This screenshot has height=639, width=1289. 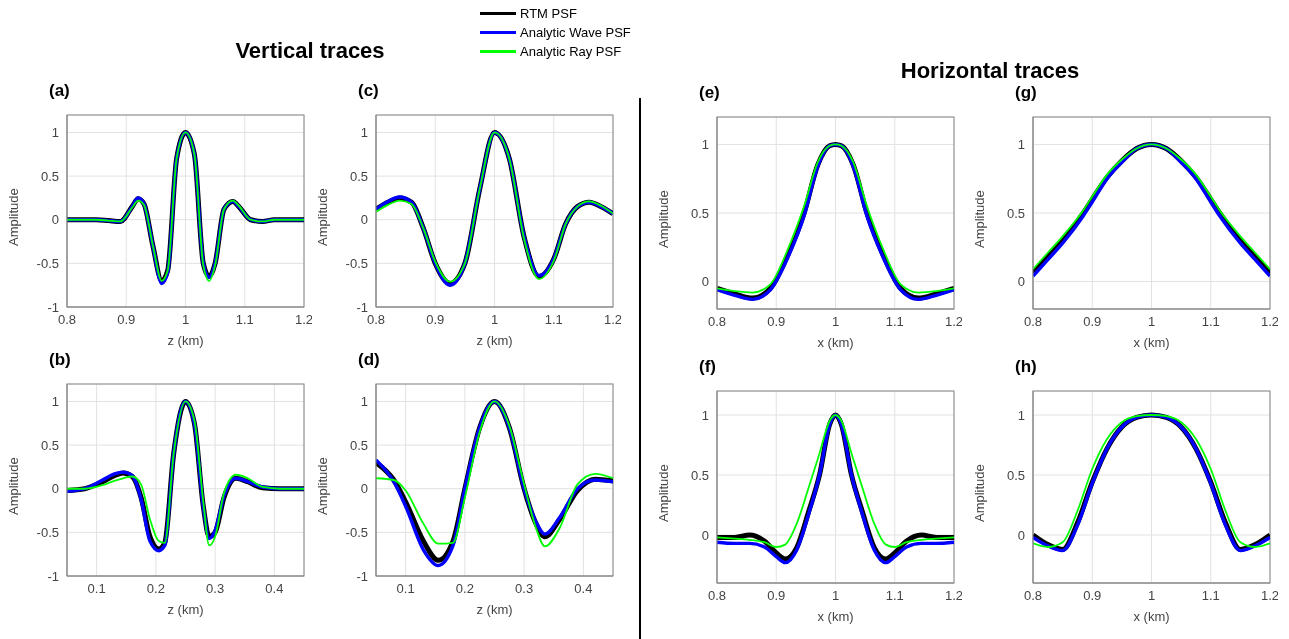 I want to click on chart-title: (b), so click(x=60, y=360).